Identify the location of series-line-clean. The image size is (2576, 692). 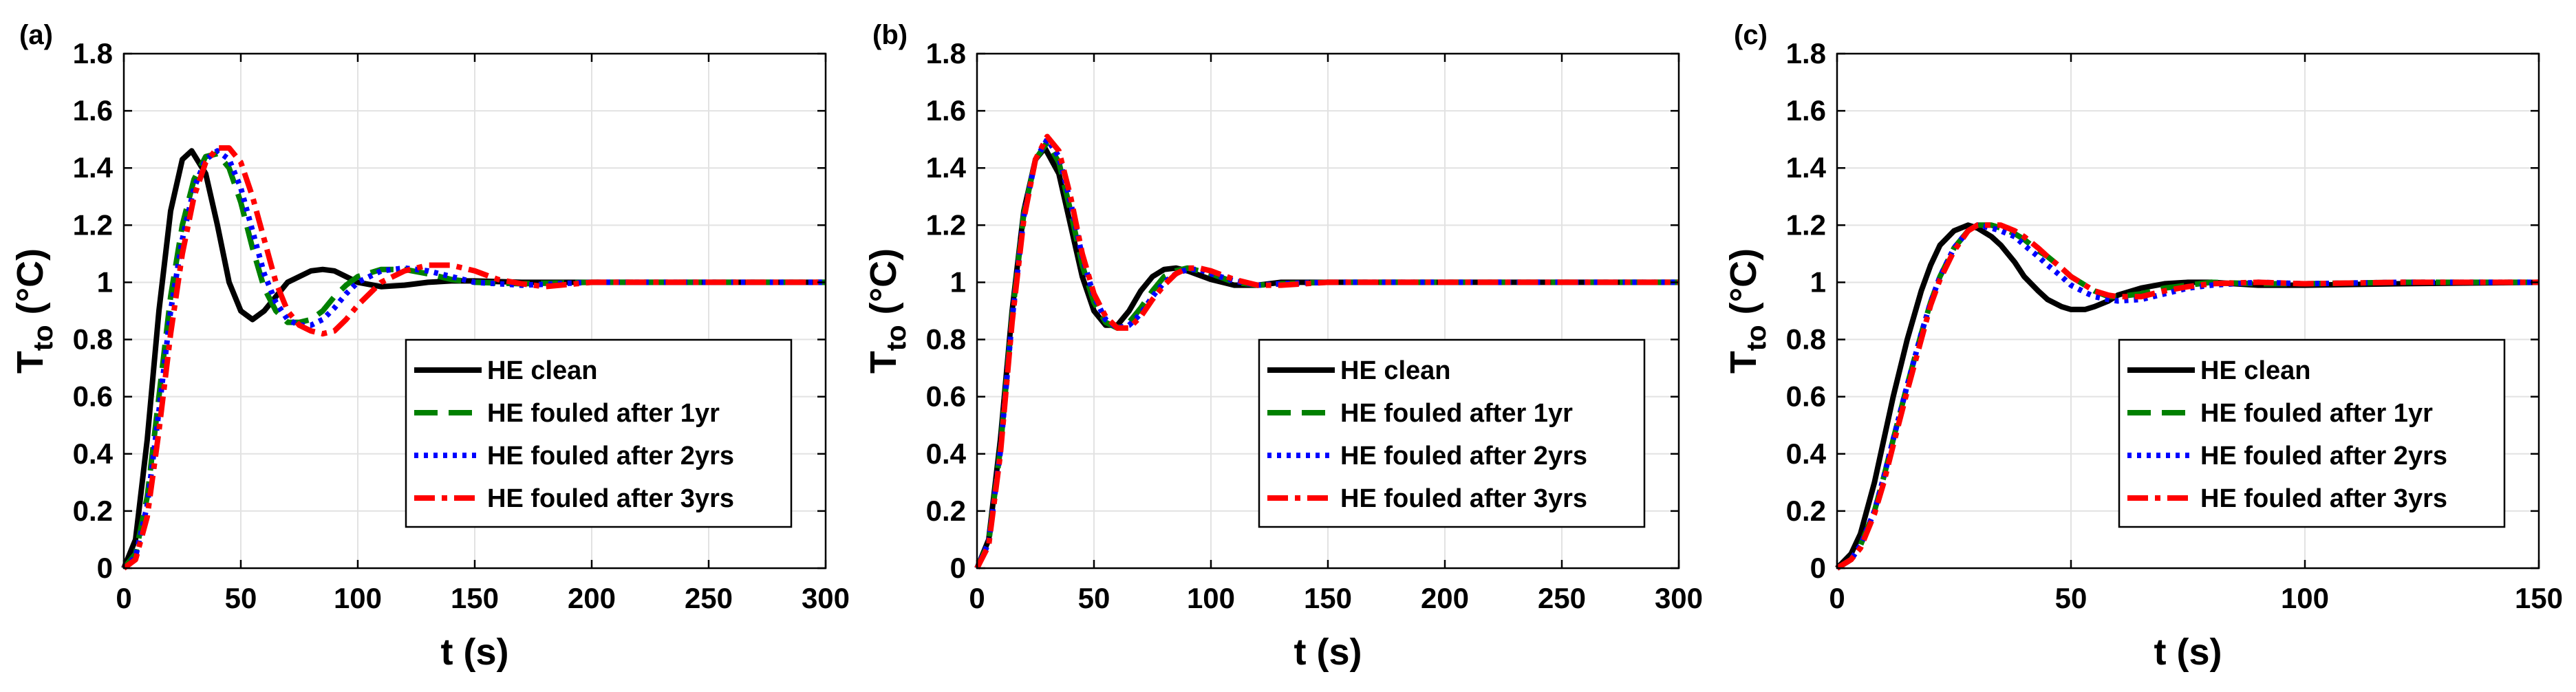
(2187, 396).